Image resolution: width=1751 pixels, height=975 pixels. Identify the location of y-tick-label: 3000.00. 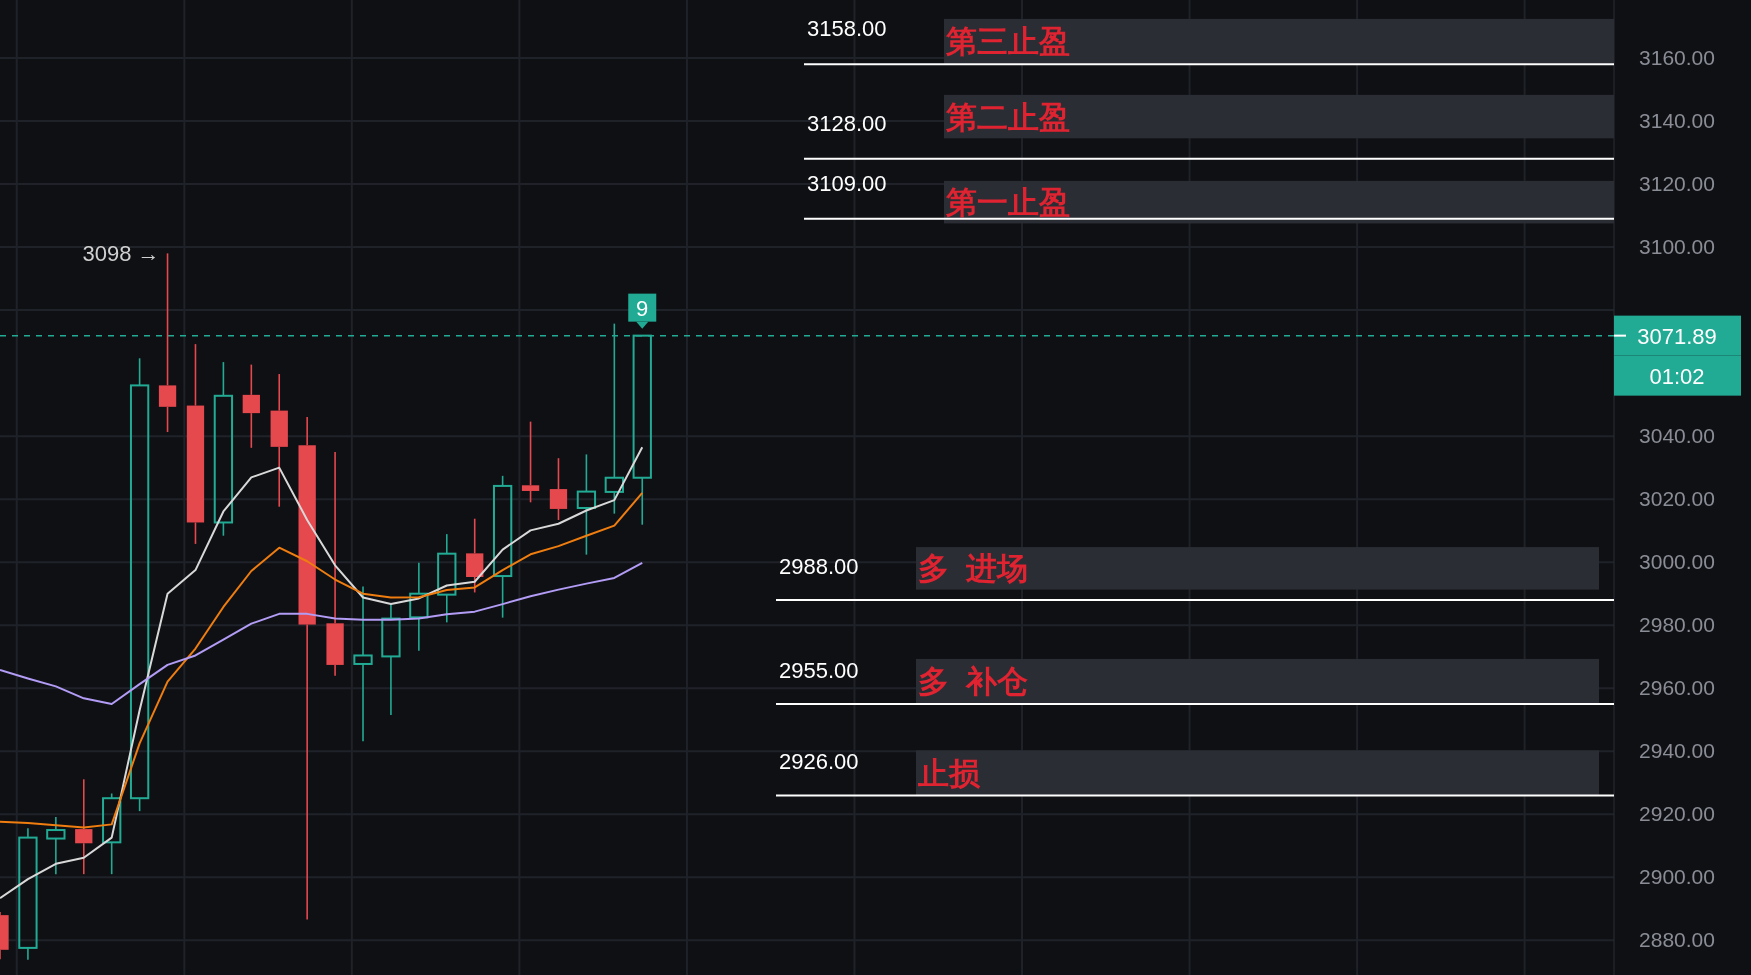
(1677, 562).